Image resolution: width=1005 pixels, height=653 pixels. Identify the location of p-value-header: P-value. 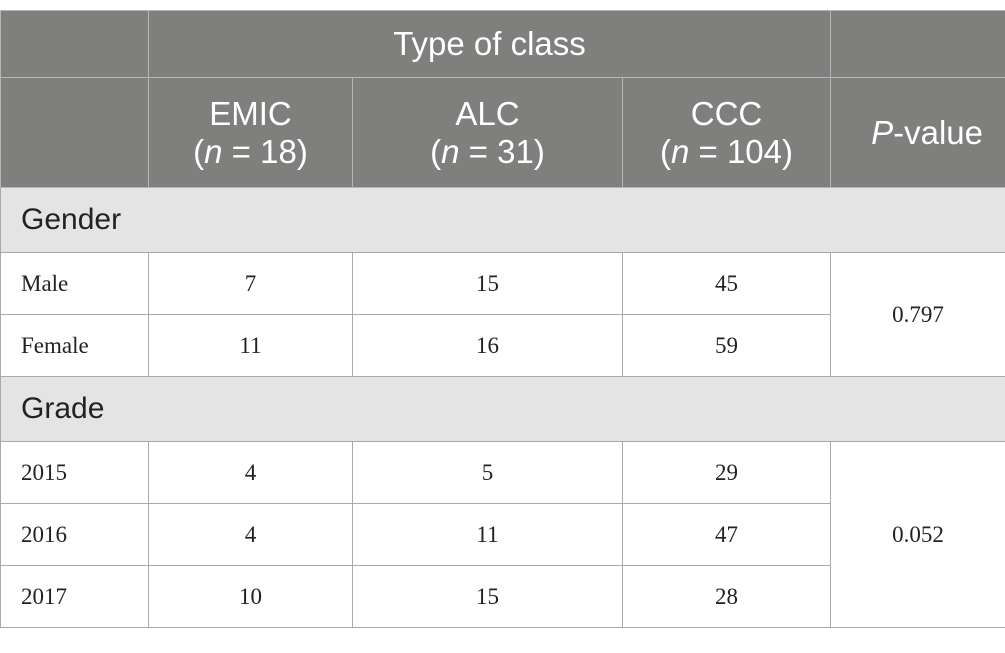
(918, 133).